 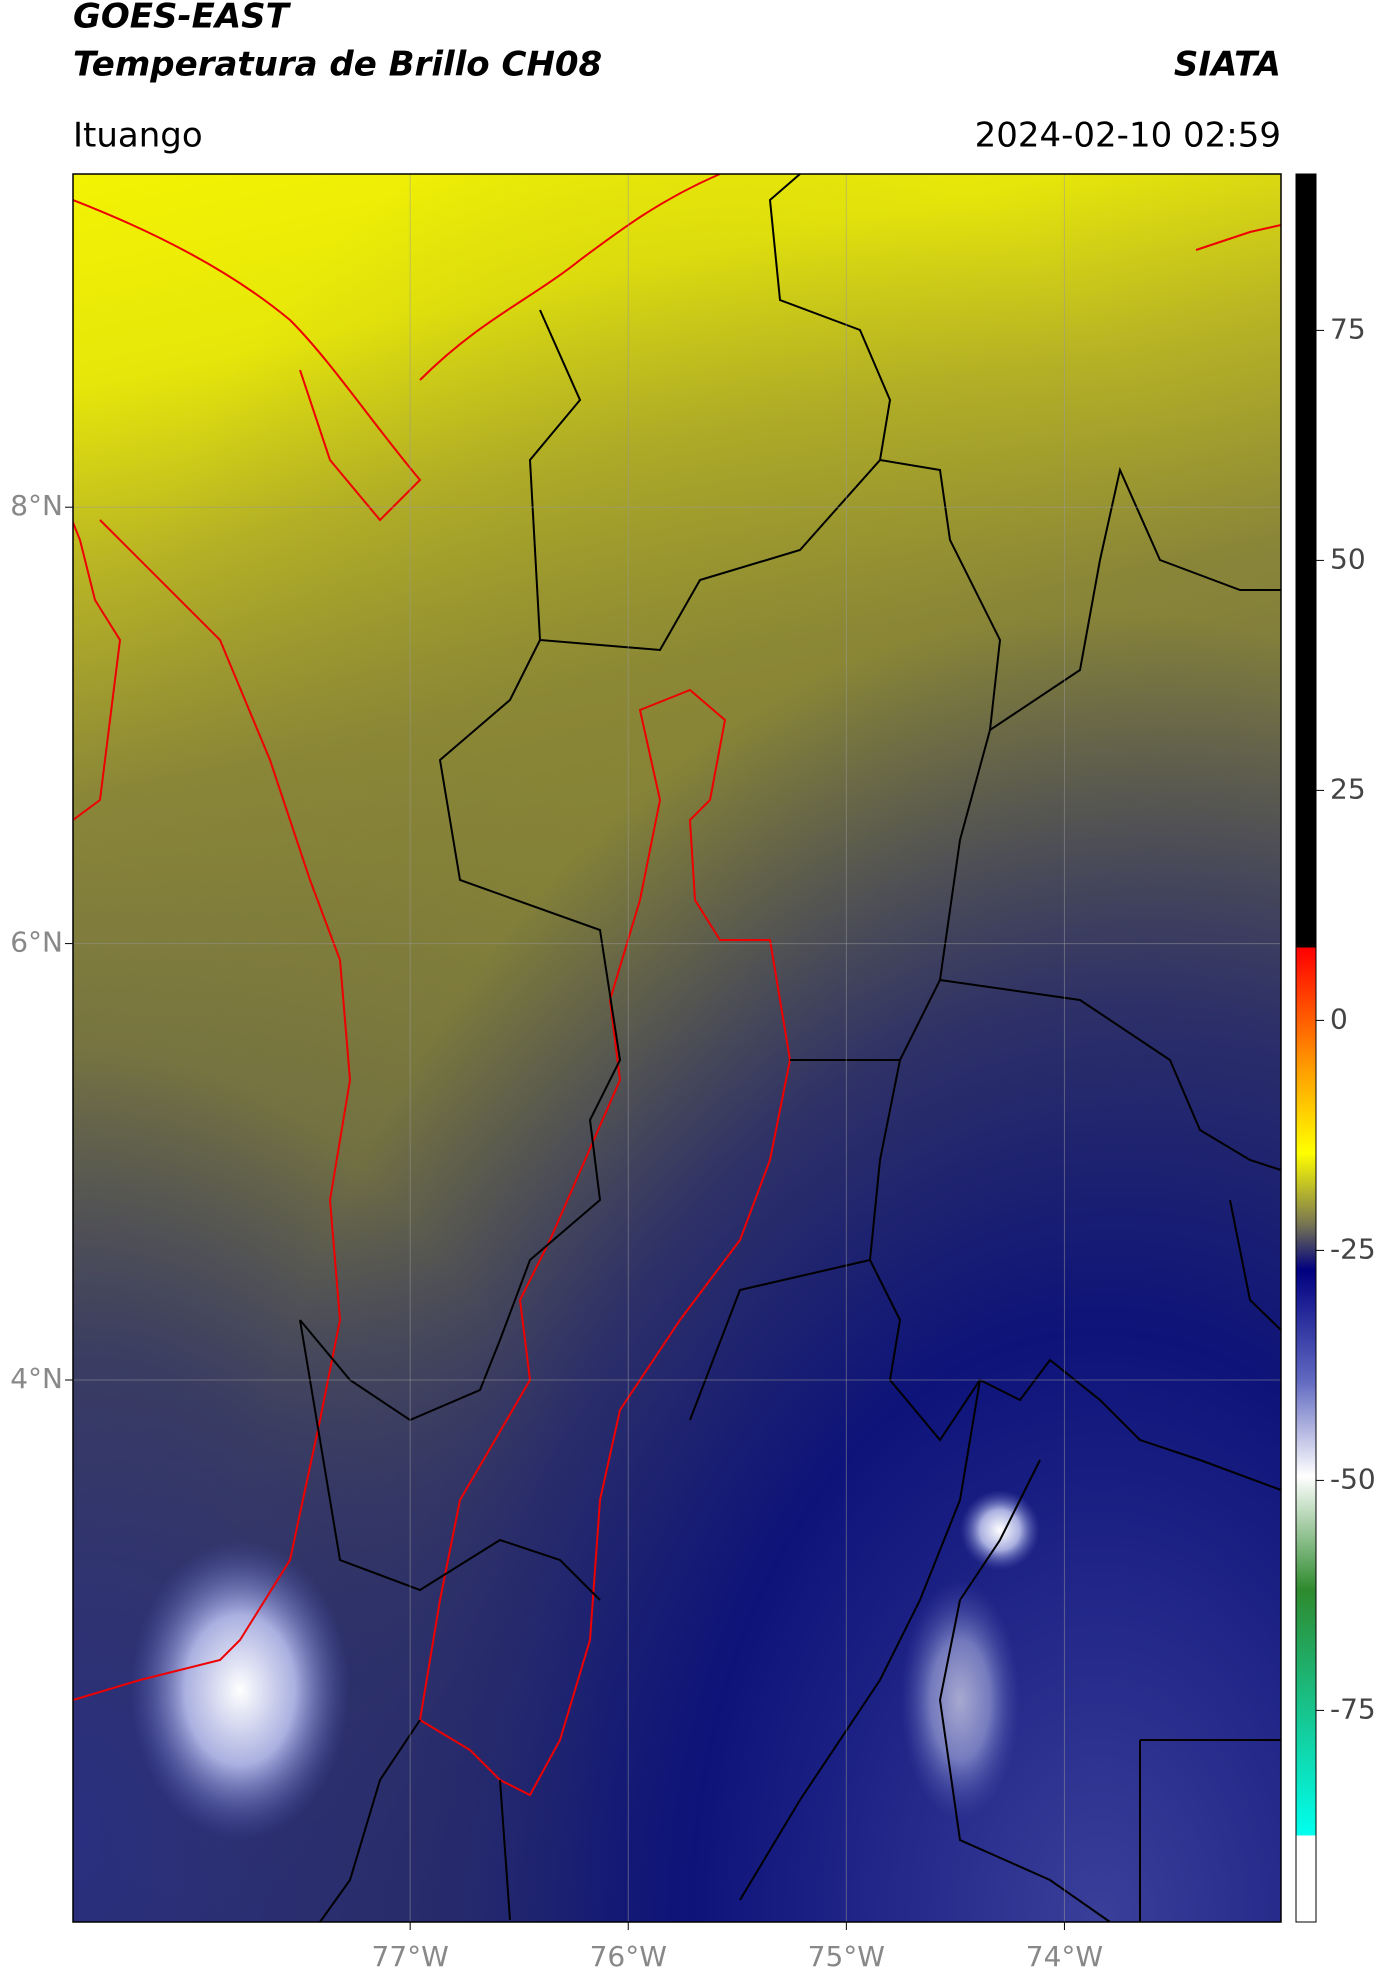 What do you see at coordinates (1227, 65) in the screenshot?
I see `source: SIATA` at bounding box center [1227, 65].